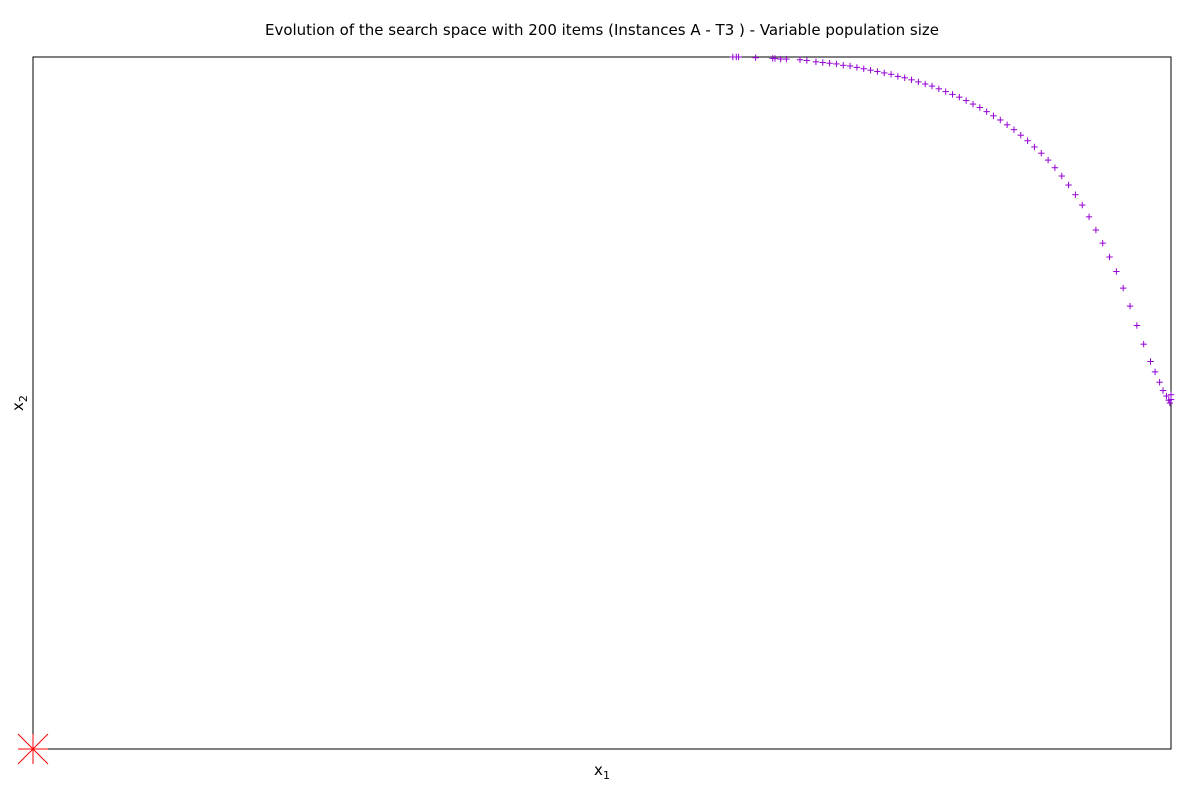 This screenshot has height=800, width=1200. What do you see at coordinates (19, 403) in the screenshot?
I see `y-axis-label: x2` at bounding box center [19, 403].